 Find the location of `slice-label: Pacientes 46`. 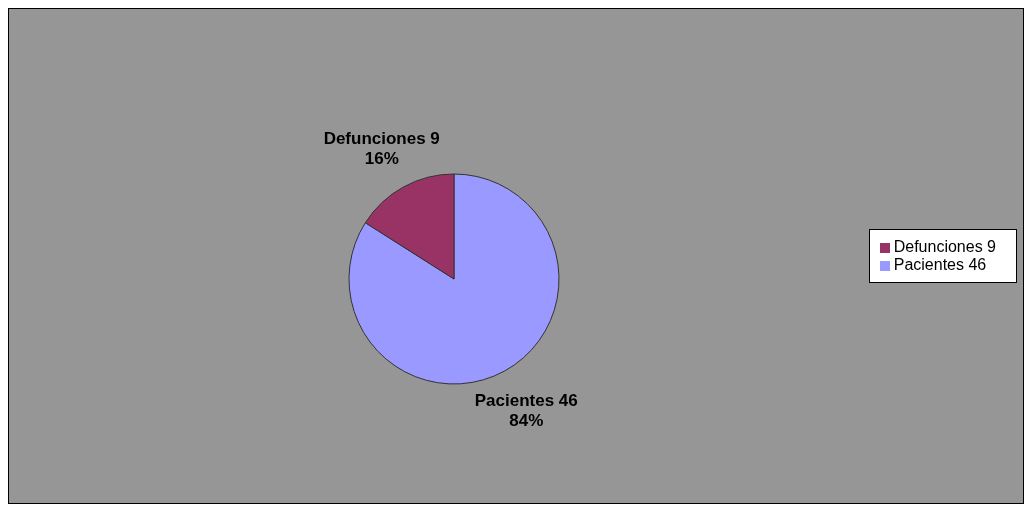

slice-label: Pacientes 46 is located at coordinates (526, 401).